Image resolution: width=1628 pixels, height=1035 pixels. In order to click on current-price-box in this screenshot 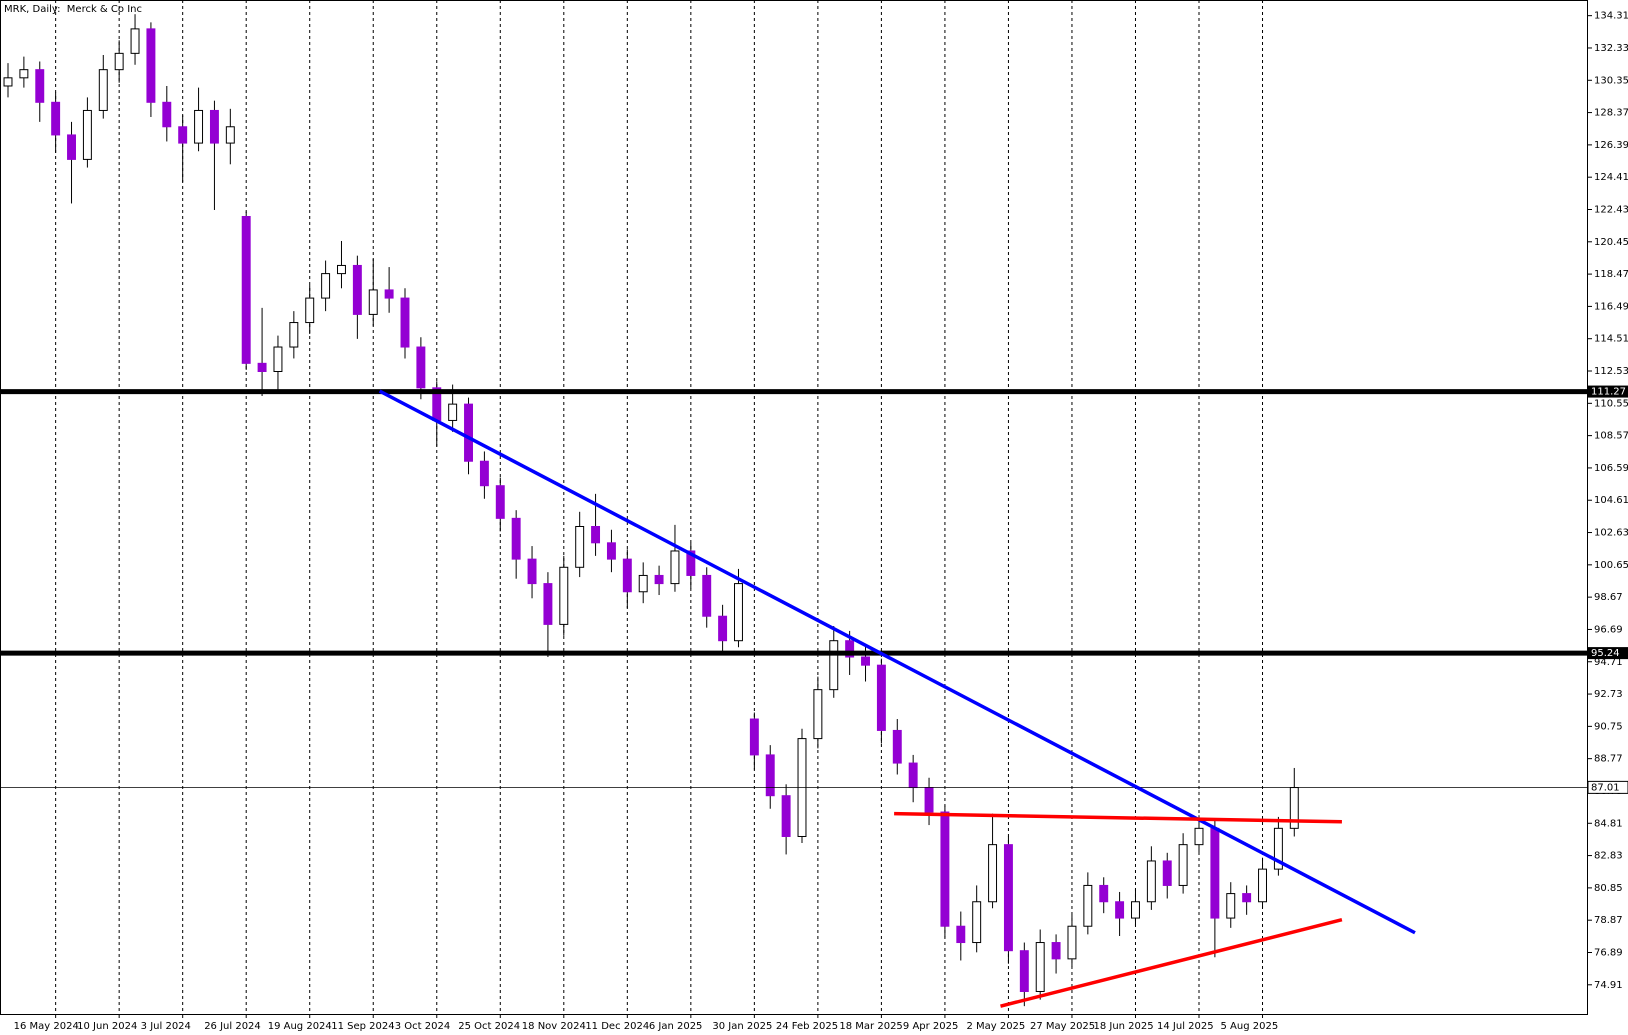, I will do `click(1607, 787)`.